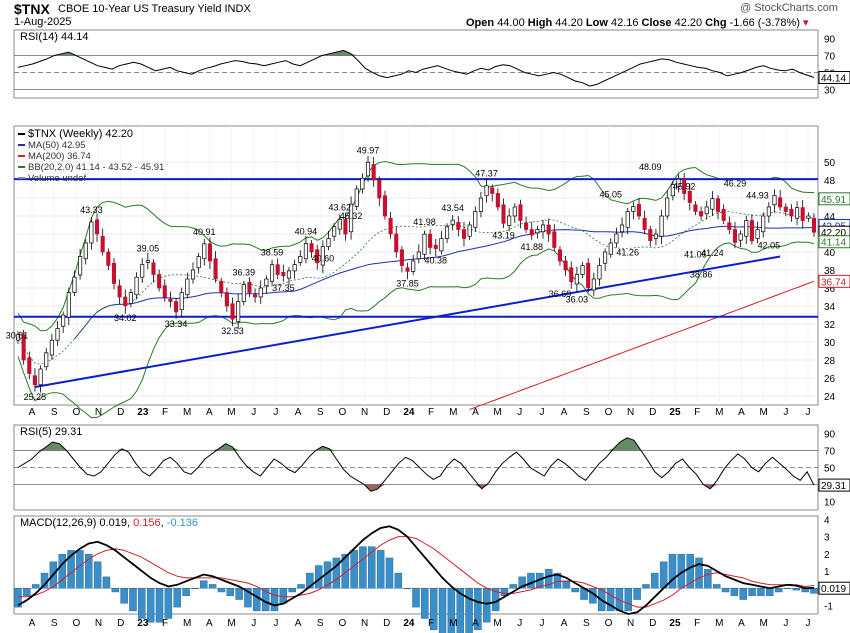 The image size is (850, 633). Describe the element at coordinates (407, 283) in the screenshot. I see `price-annotation: 37.85` at that location.